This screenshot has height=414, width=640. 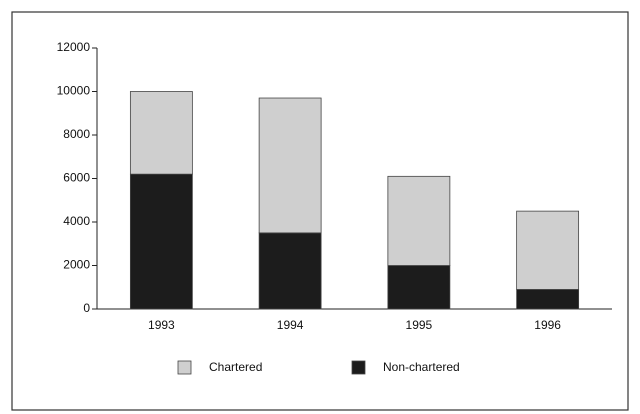 I want to click on legend-label: Chartered, so click(x=235, y=367).